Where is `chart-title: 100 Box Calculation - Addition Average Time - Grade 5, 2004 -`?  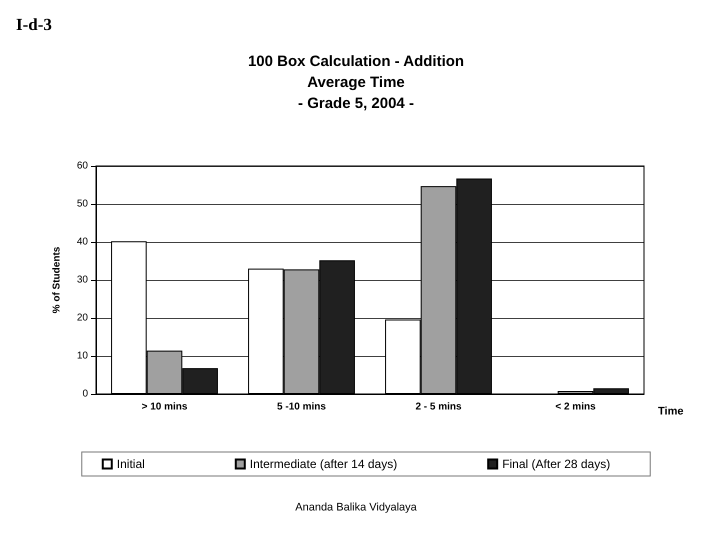 chart-title: 100 Box Calculation - Addition Average Time - Grade 5, 2004 - is located at coordinates (356, 82).